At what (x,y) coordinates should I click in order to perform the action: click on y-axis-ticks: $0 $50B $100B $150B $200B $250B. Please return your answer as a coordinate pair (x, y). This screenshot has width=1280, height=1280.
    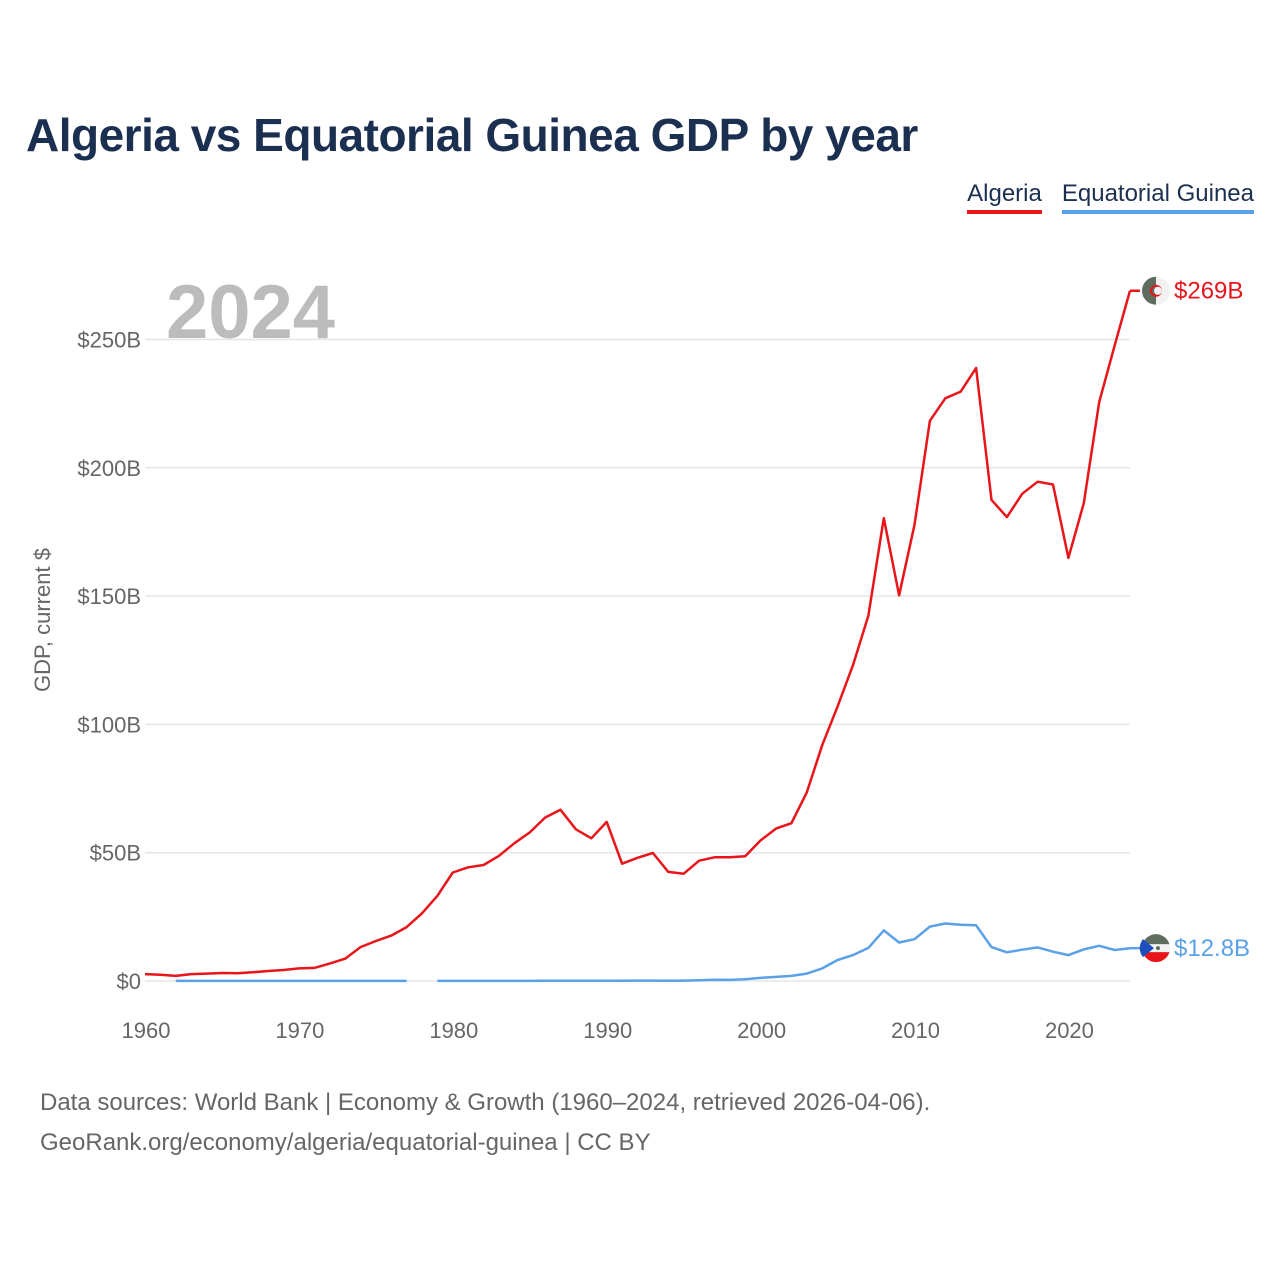
    Looking at the image, I should click on (109, 661).